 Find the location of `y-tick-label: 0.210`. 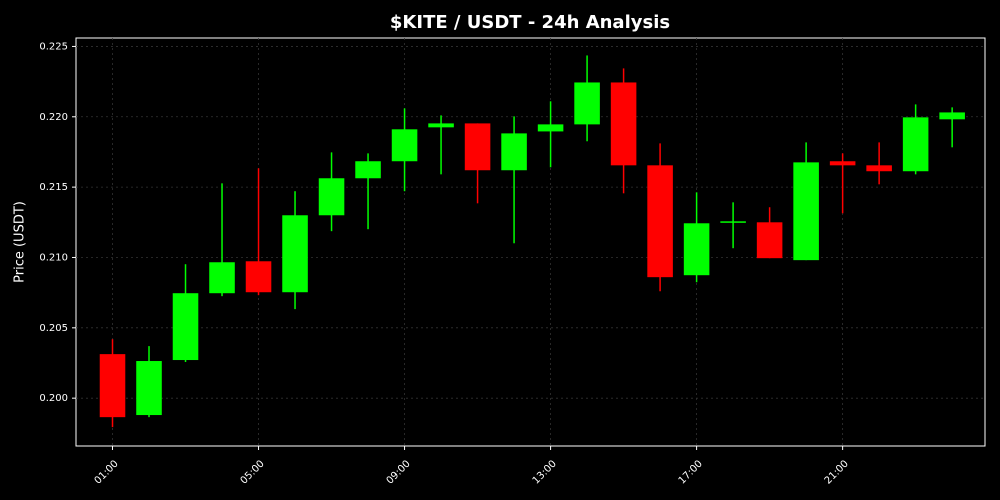

y-tick-label: 0.210 is located at coordinates (53, 257).